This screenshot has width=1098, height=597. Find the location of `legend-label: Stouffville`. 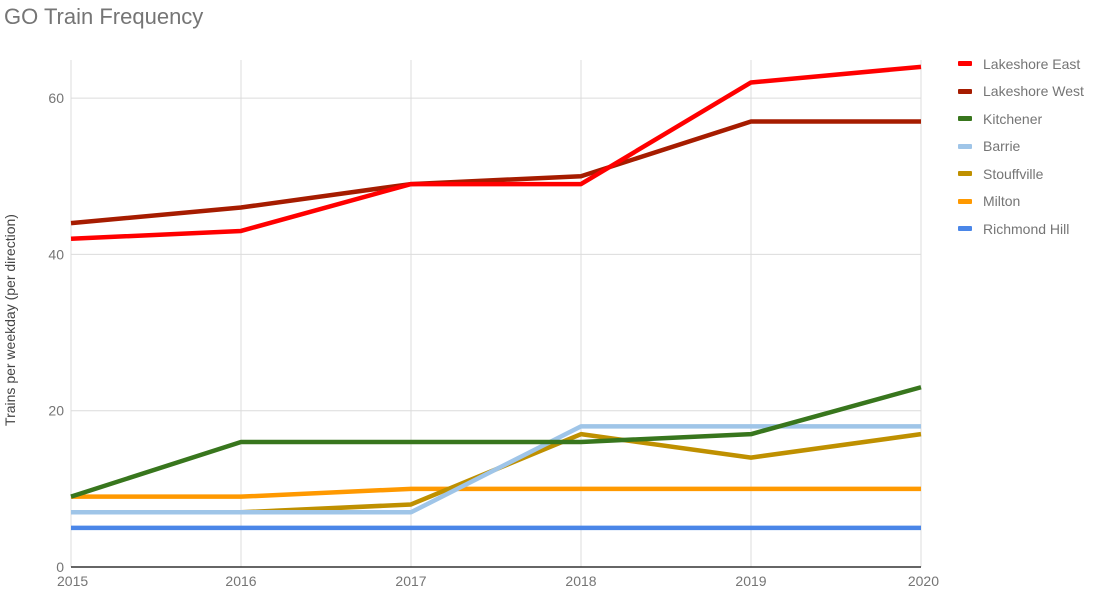

legend-label: Stouffville is located at coordinates (1013, 173).